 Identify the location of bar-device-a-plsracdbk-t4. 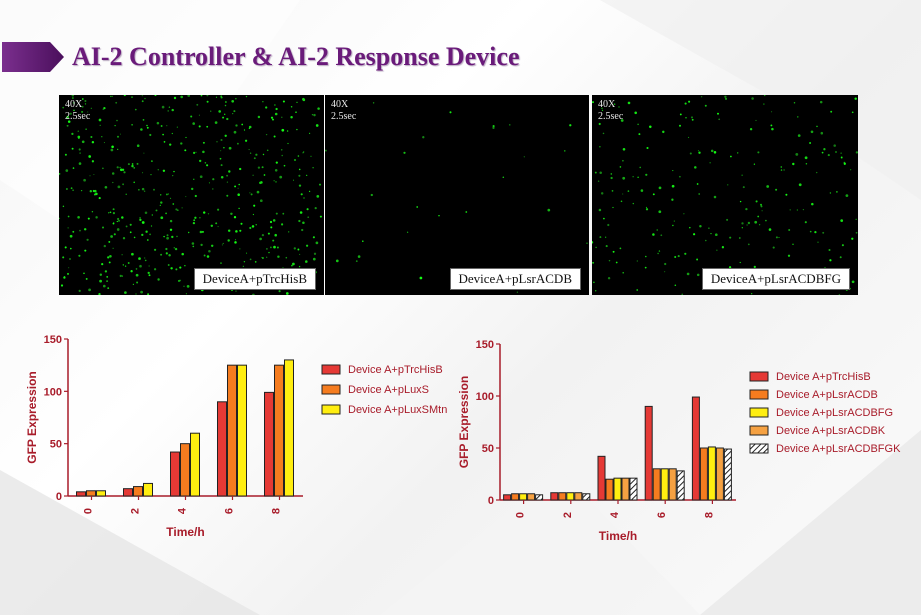
(625, 489).